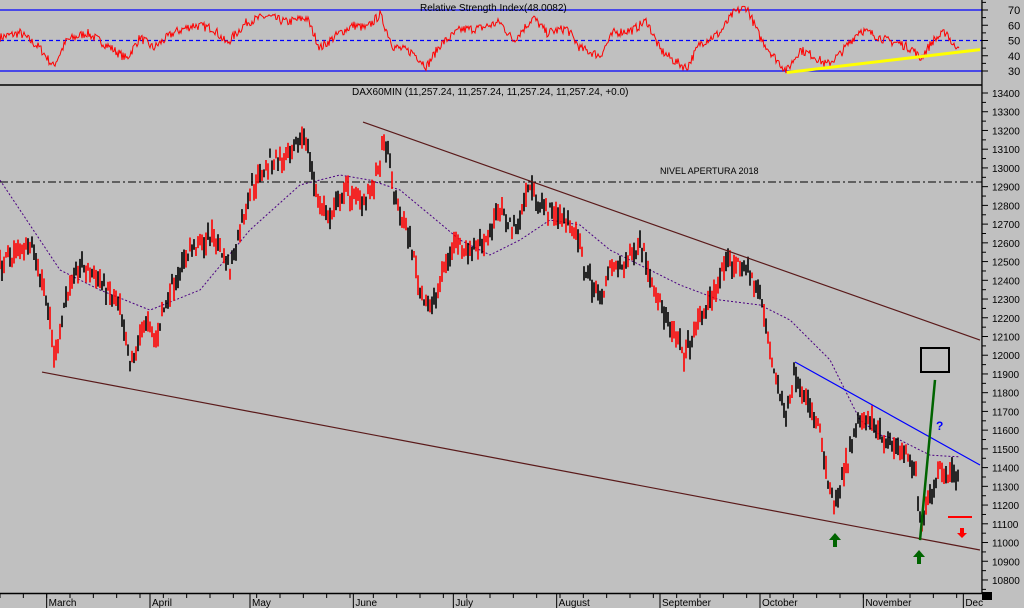 The height and width of the screenshot is (608, 1024). Describe the element at coordinates (1014, 11) in the screenshot. I see `rsi-tick-label: 70` at that location.